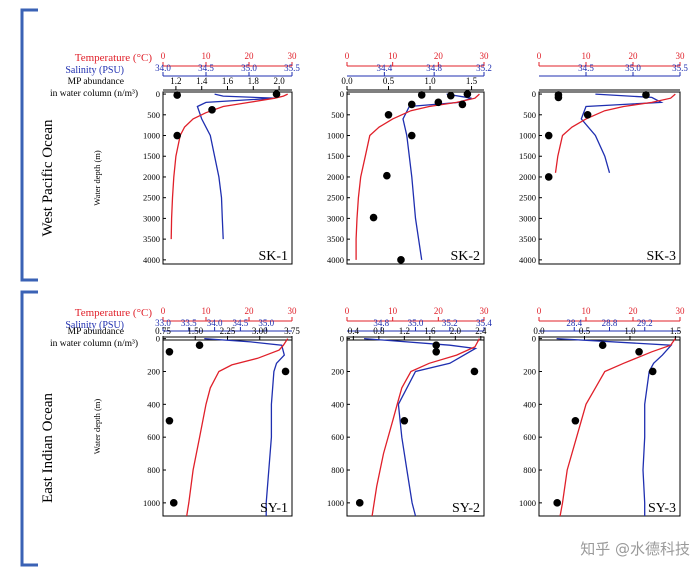 This screenshot has height=576, width=700. What do you see at coordinates (630, 331) in the screenshot?
I see `mp-tick-label: 1.0` at bounding box center [630, 331].